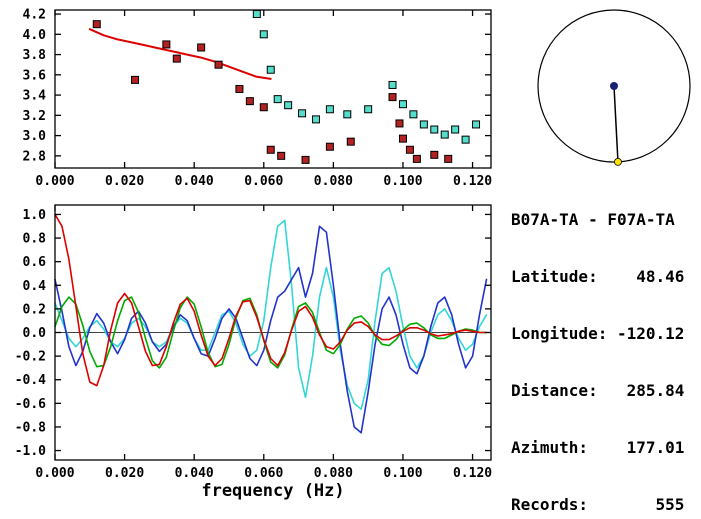 This screenshot has width=701, height=519. I want to click on series-smoothed-green, so click(271, 332).